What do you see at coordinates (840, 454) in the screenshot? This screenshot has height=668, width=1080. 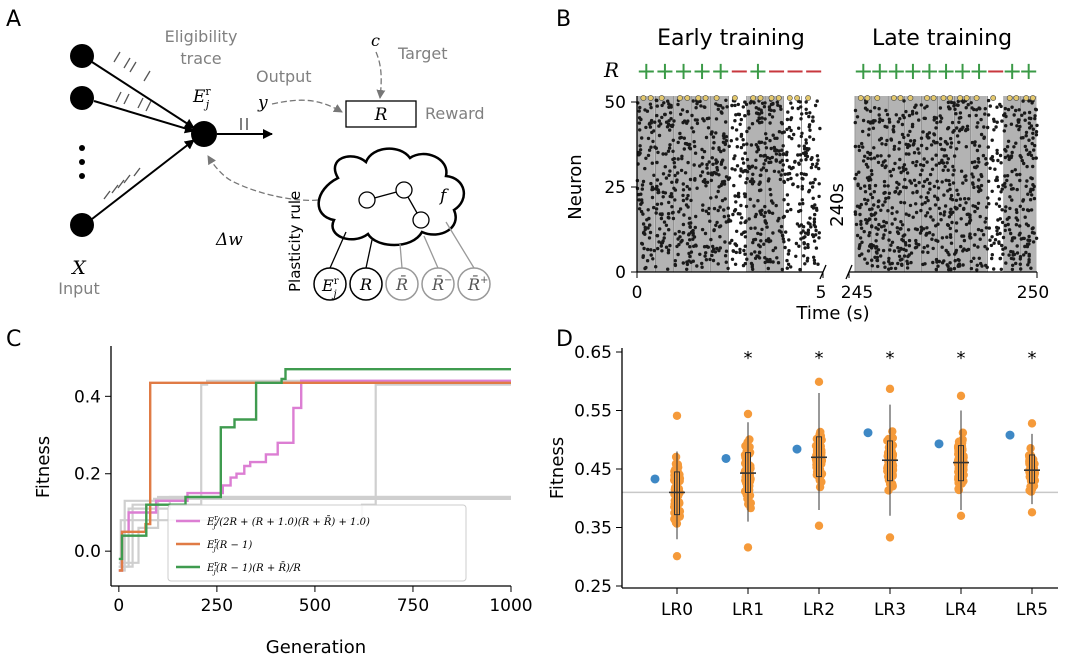 I see `lr-distribution-plot: * * * * *` at bounding box center [840, 454].